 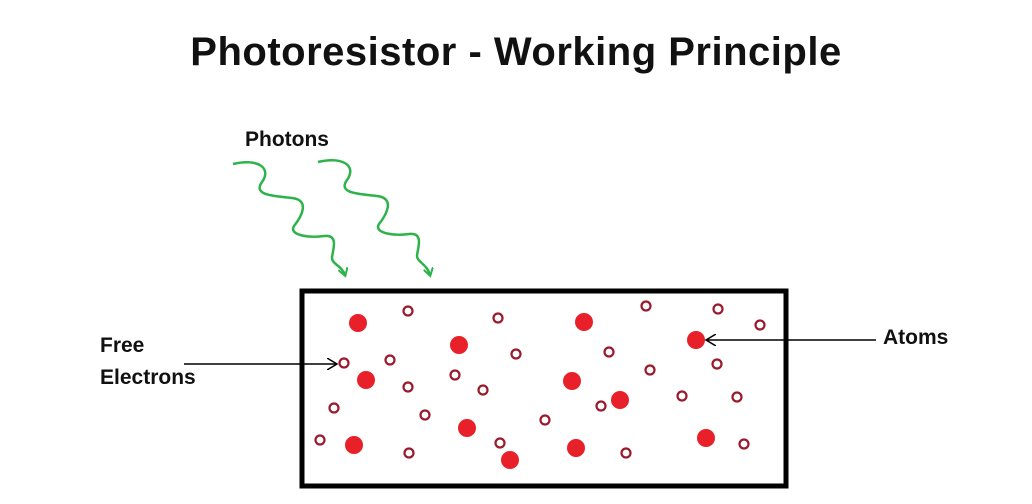 I want to click on free-electrons-label-line2: Electrons, so click(x=148, y=377).